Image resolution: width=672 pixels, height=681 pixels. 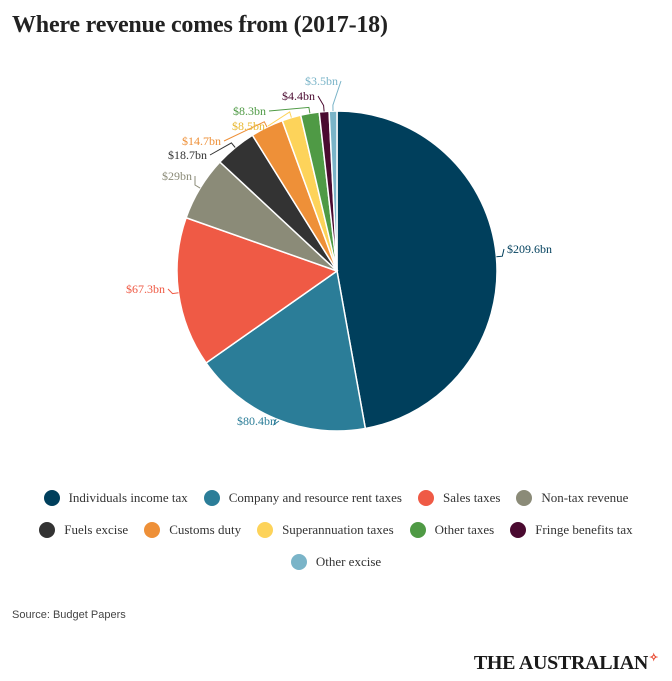 I want to click on pie-slice-company-and-resource-rent-taxes, so click(x=286, y=350).